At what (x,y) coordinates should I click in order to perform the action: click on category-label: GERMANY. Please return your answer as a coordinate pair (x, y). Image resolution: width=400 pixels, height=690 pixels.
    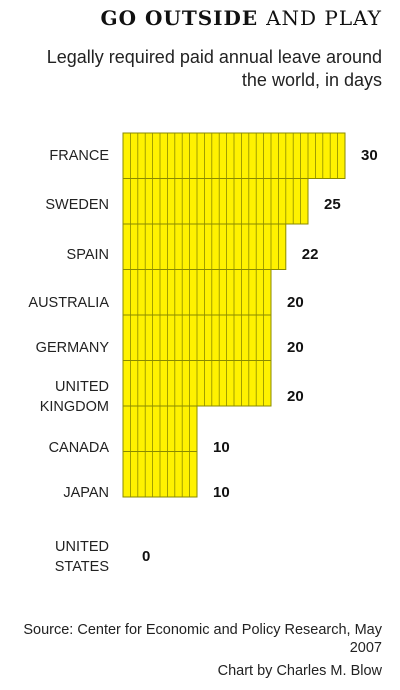
    Looking at the image, I should click on (73, 348).